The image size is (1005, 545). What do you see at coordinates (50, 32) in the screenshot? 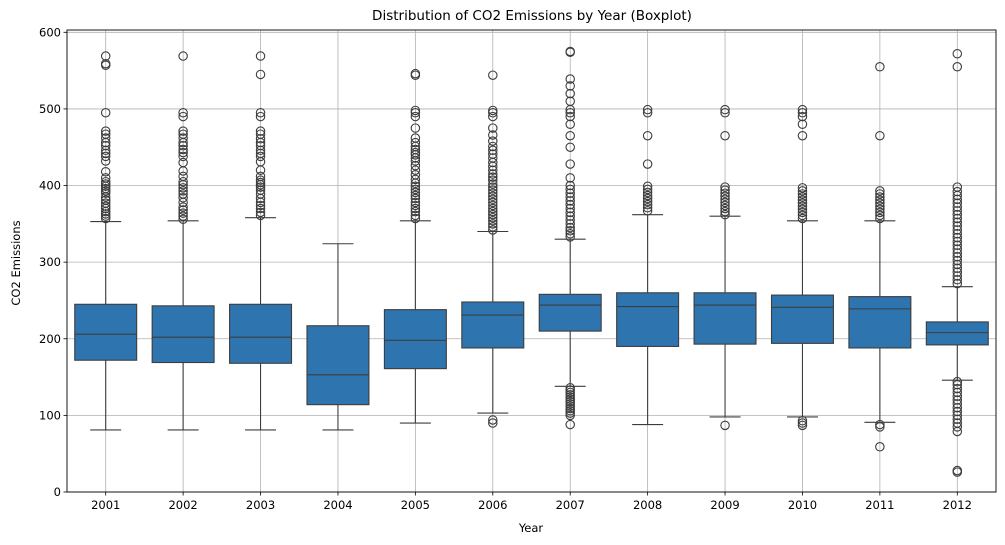
I see `y-tick-label: 600` at bounding box center [50, 32].